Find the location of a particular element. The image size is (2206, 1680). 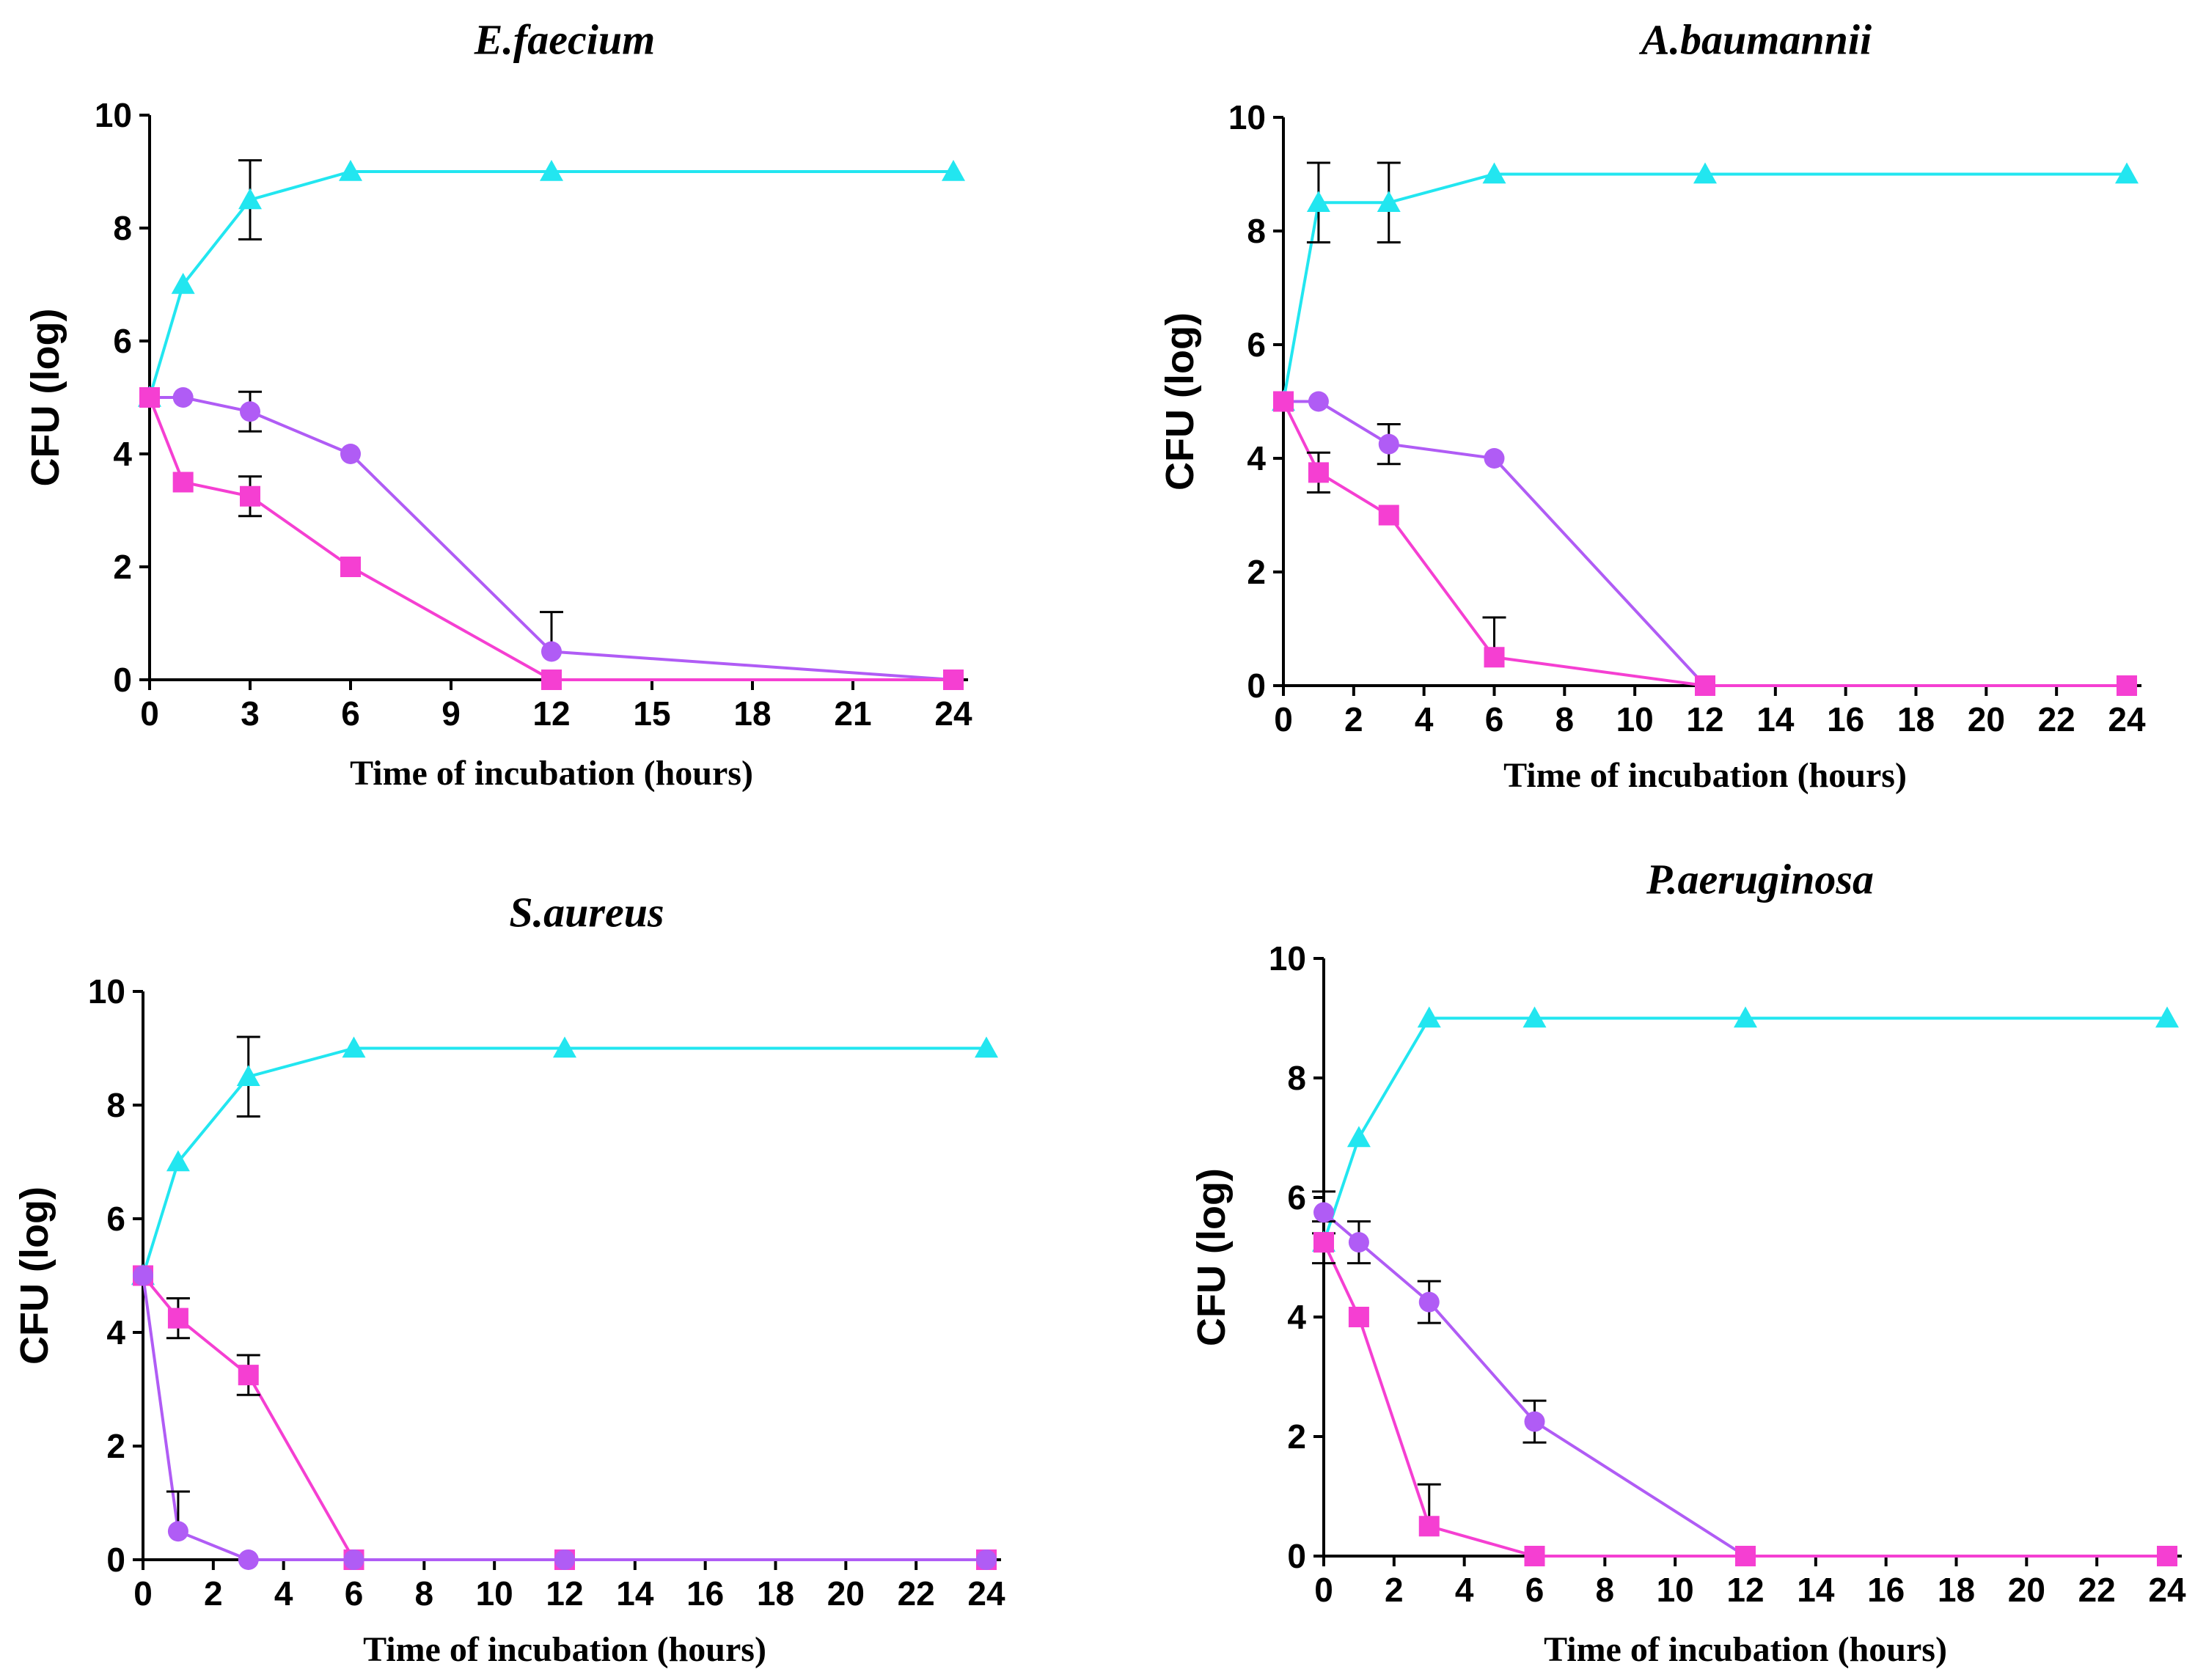

x-tick-label: 9 is located at coordinates (451, 713).